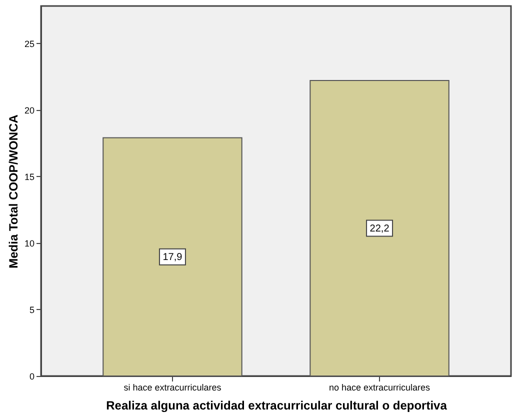  I want to click on y-tick-label: 5, so click(31, 309).